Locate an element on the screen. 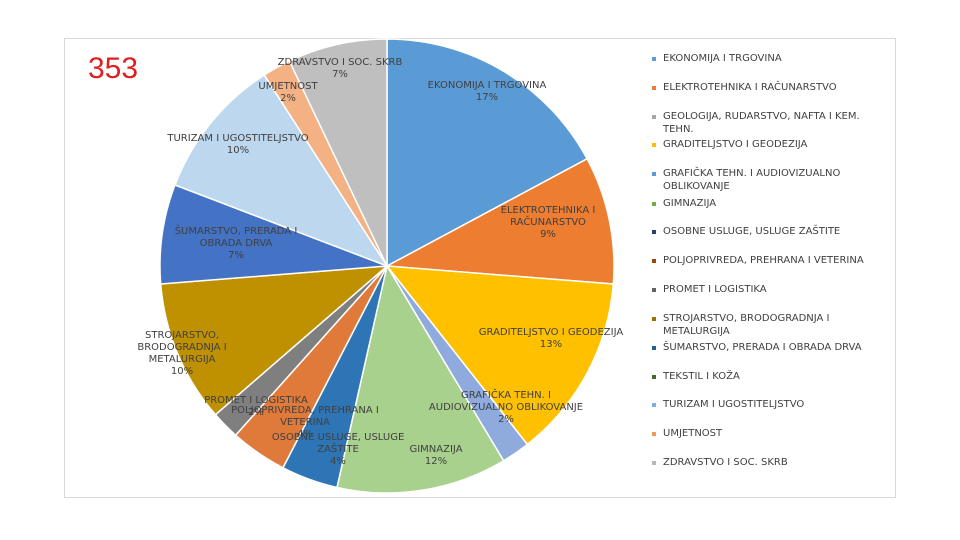 The height and width of the screenshot is (540, 960). slice-data-label: GRADITELJSTVO I GEODEZIJA 13% is located at coordinates (551, 338).